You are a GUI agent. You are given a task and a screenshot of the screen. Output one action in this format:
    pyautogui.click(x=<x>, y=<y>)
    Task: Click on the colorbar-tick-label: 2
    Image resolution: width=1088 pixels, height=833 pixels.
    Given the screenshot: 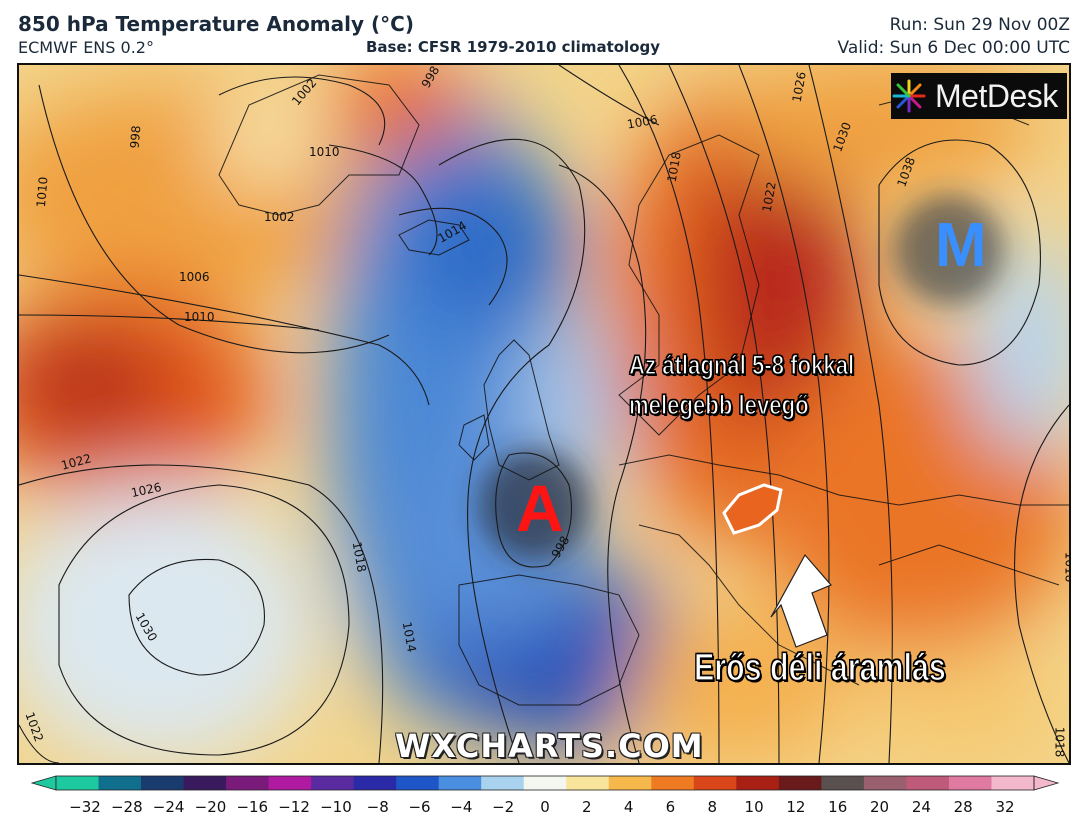 What is the action you would take?
    pyautogui.click(x=587, y=807)
    